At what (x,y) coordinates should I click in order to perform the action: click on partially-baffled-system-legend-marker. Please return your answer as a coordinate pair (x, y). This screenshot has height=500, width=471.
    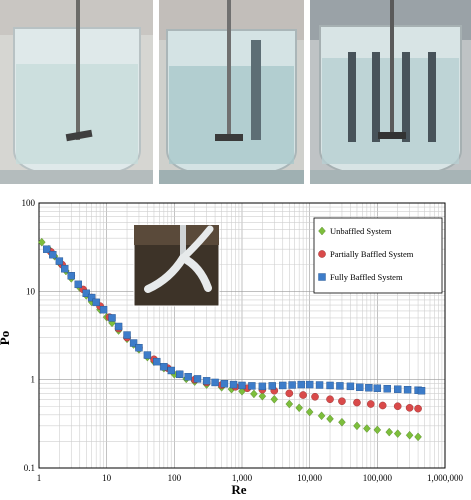
    Looking at the image, I should click on (322, 254).